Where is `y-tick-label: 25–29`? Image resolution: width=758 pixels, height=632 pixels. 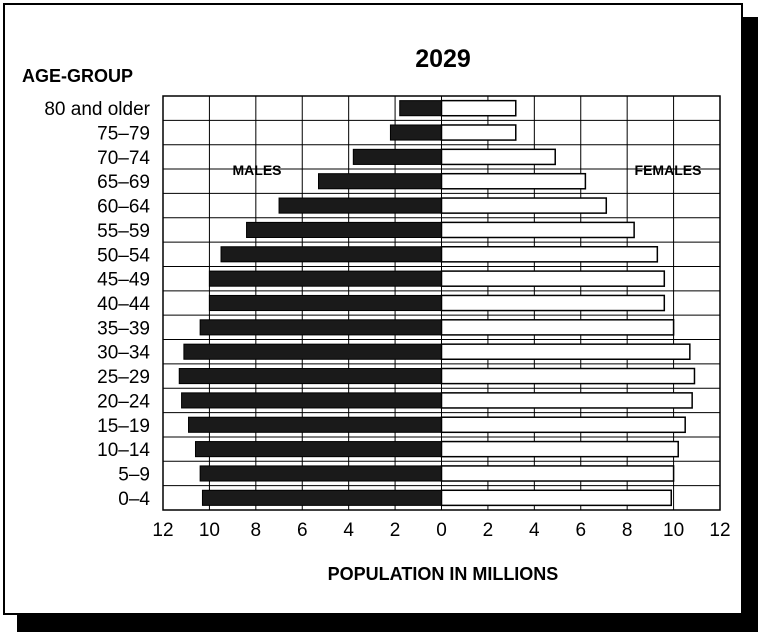
y-tick-label: 25–29 is located at coordinates (123, 377).